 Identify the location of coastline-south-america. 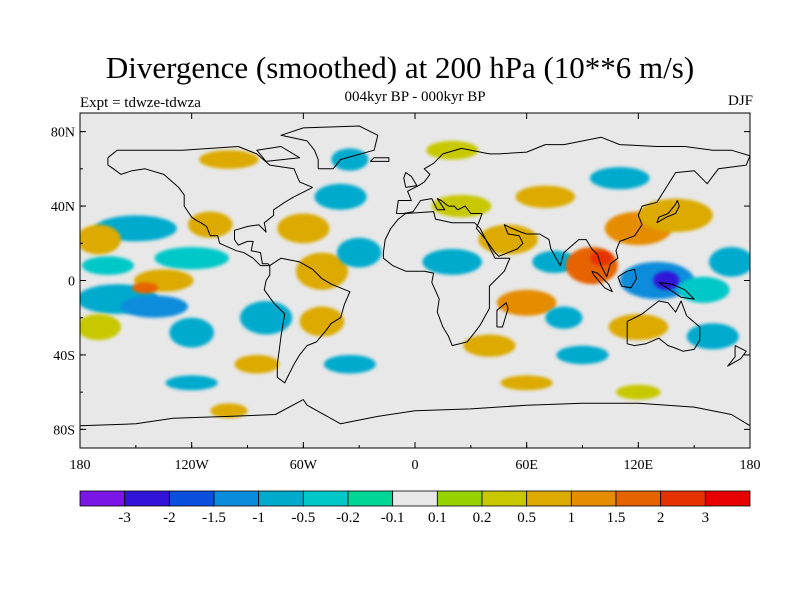
(307, 320).